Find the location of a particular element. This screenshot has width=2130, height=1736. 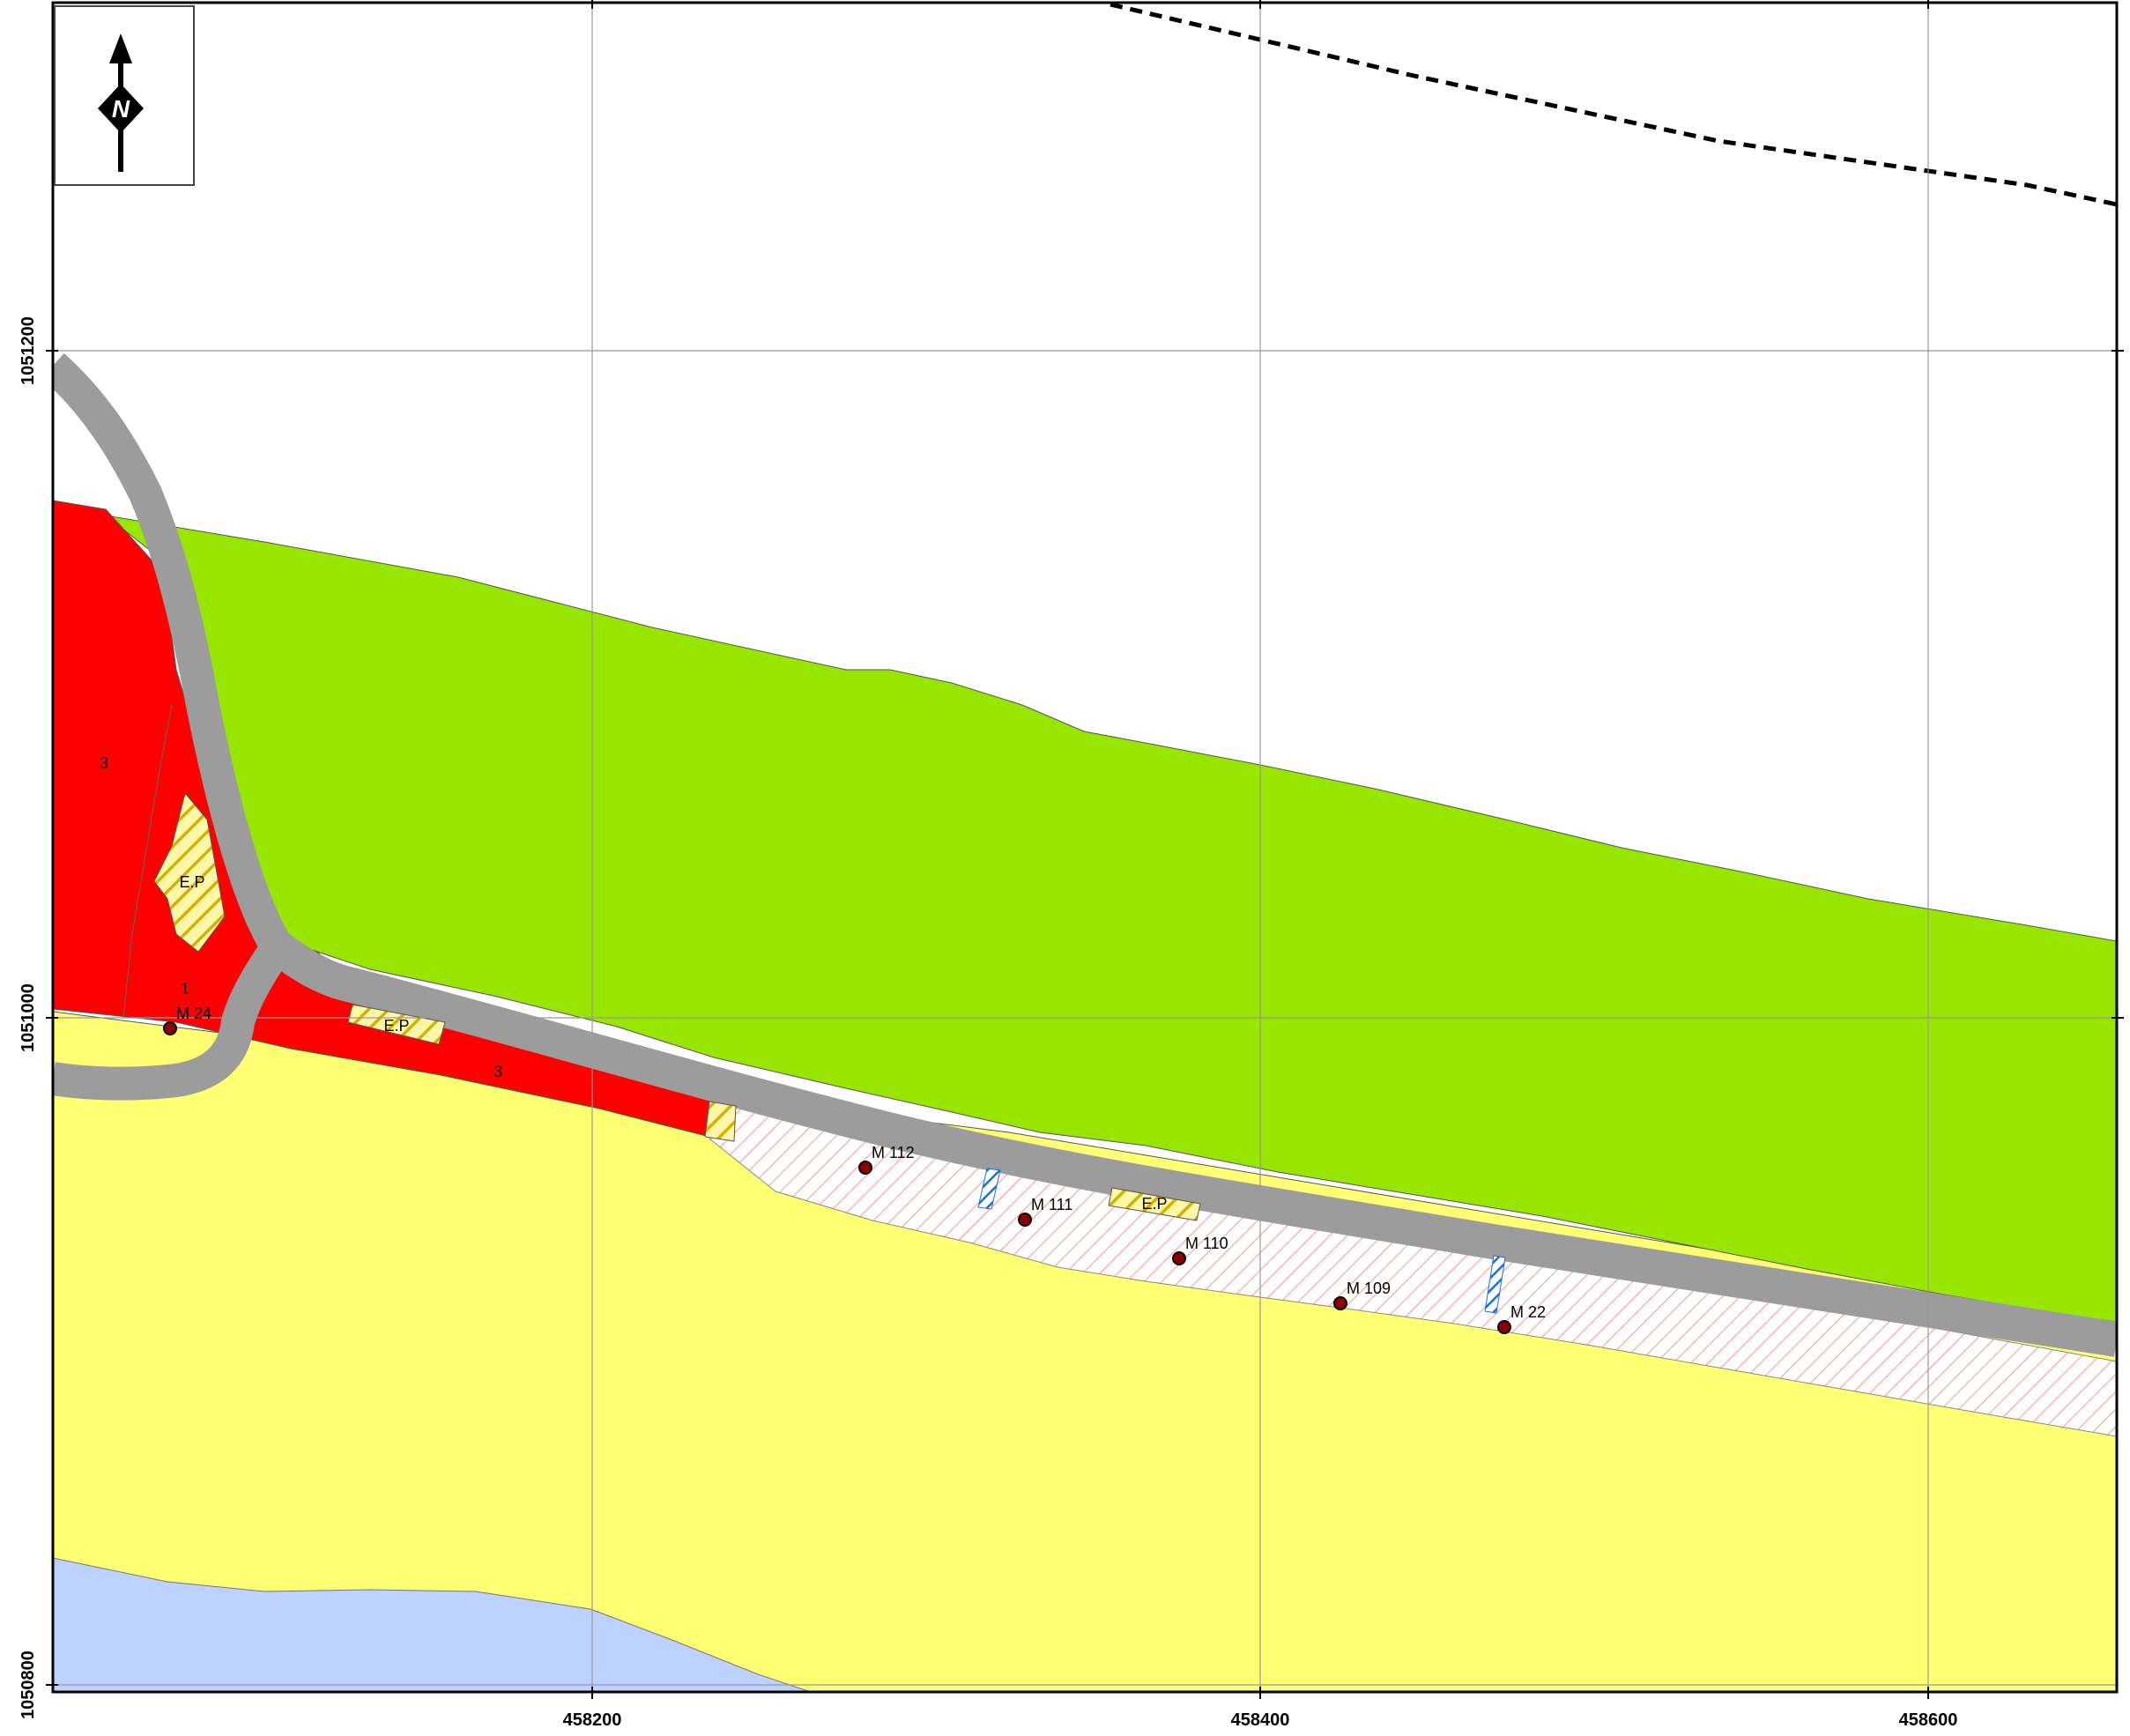

marker-label: M 109 is located at coordinates (1369, 1288).